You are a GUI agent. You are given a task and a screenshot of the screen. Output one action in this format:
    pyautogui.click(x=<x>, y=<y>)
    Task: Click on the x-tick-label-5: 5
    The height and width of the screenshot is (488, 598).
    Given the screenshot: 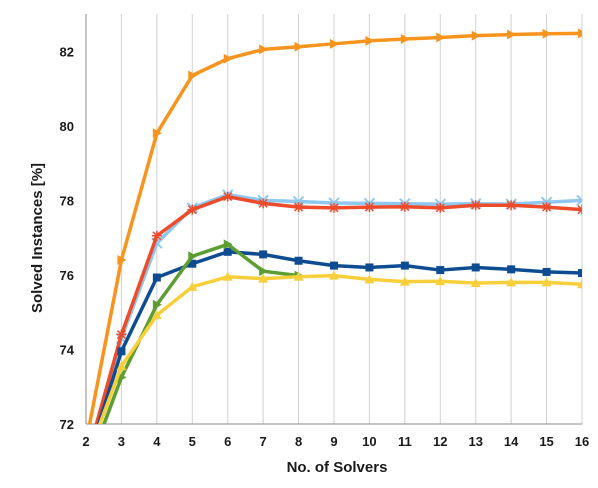 What is the action you would take?
    pyautogui.click(x=192, y=441)
    